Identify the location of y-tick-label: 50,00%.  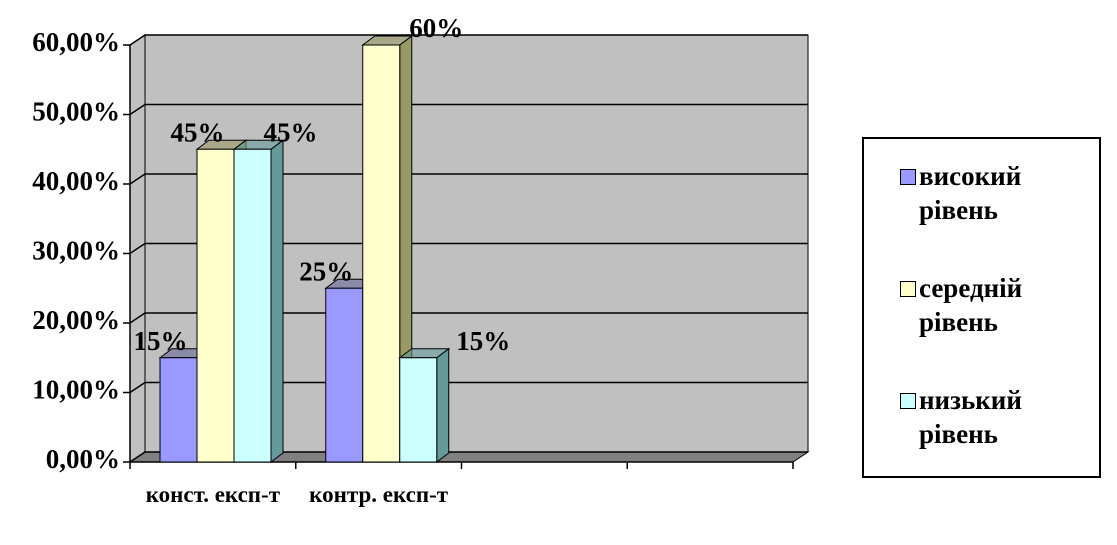
(76, 112).